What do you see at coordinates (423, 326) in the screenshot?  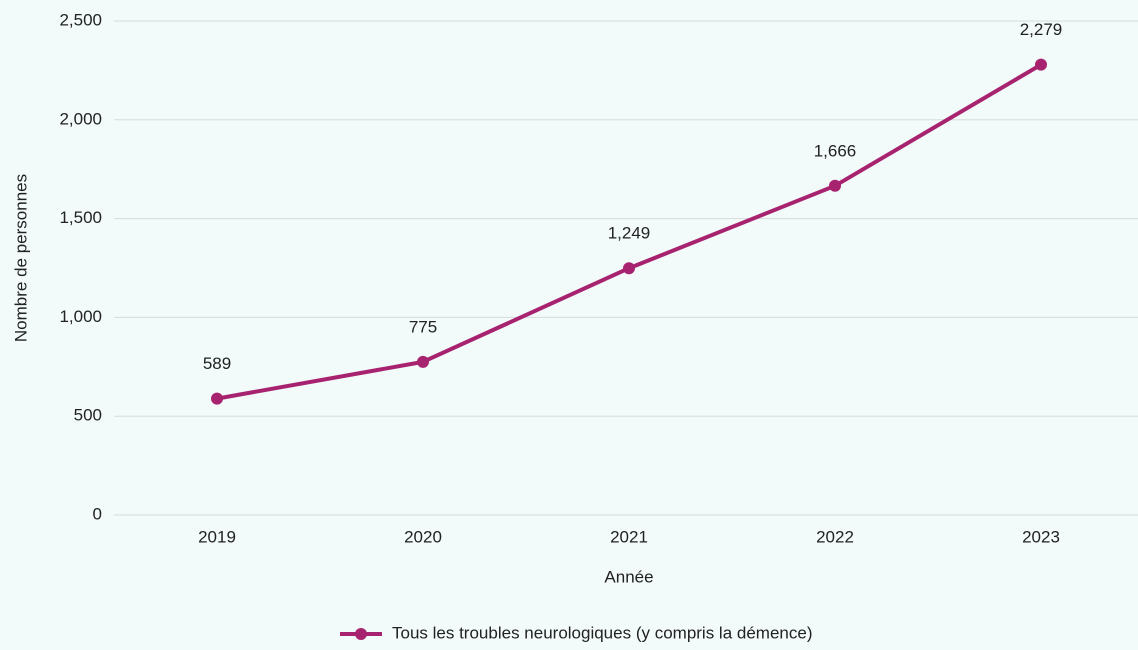 I see `data-label: 775` at bounding box center [423, 326].